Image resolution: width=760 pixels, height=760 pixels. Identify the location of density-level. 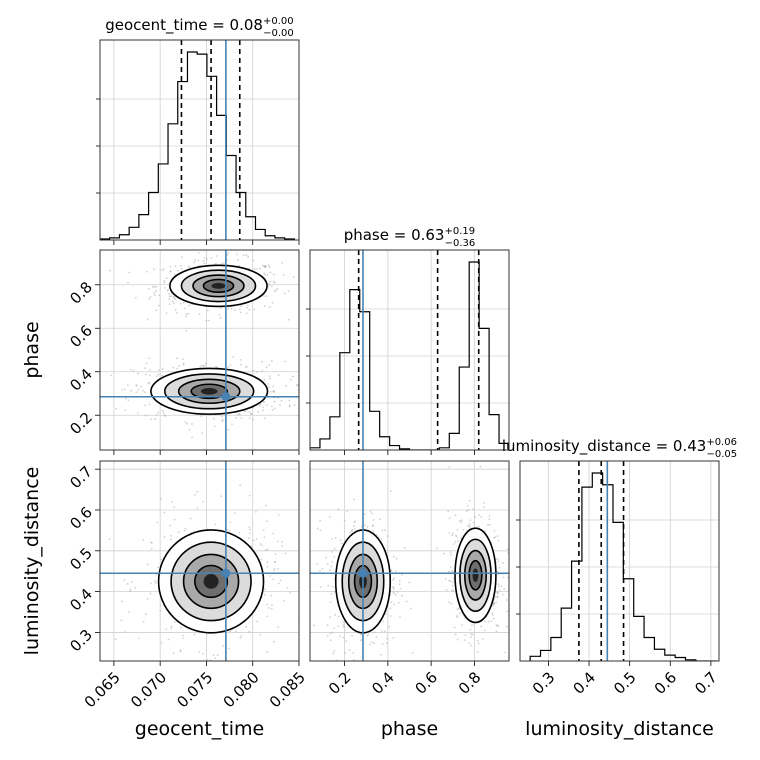
(211, 581).